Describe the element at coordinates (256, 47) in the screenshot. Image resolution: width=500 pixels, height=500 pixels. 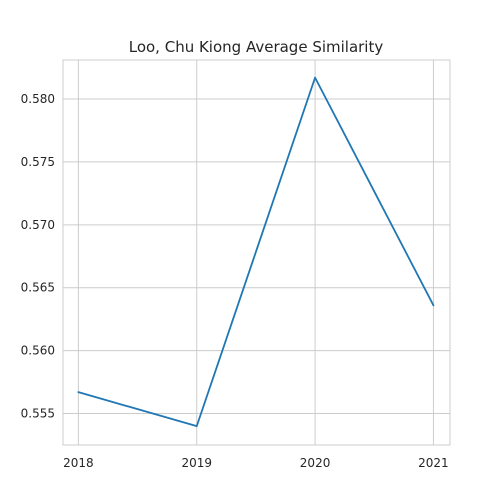
I see `chart-title: Loo, Chu Kiong Average Similarity` at that location.